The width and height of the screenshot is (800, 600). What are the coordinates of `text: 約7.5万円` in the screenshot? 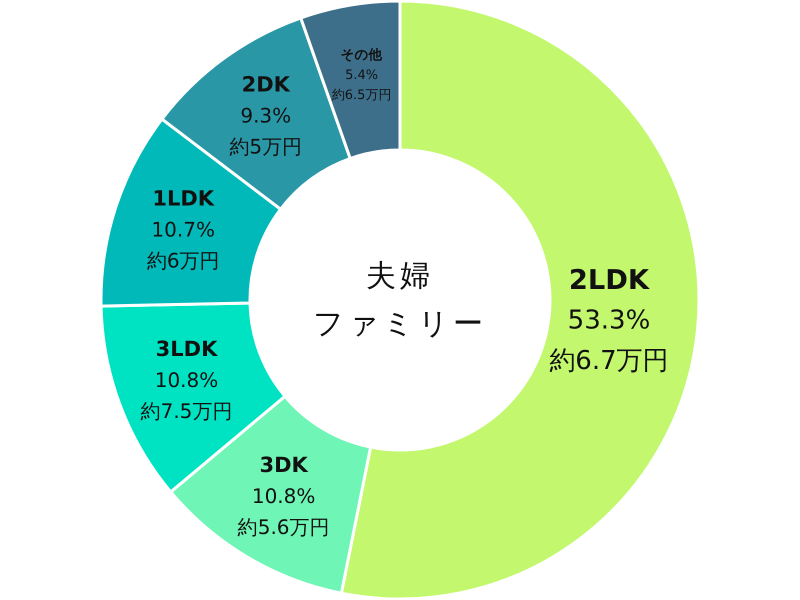 It's located at (186, 411).